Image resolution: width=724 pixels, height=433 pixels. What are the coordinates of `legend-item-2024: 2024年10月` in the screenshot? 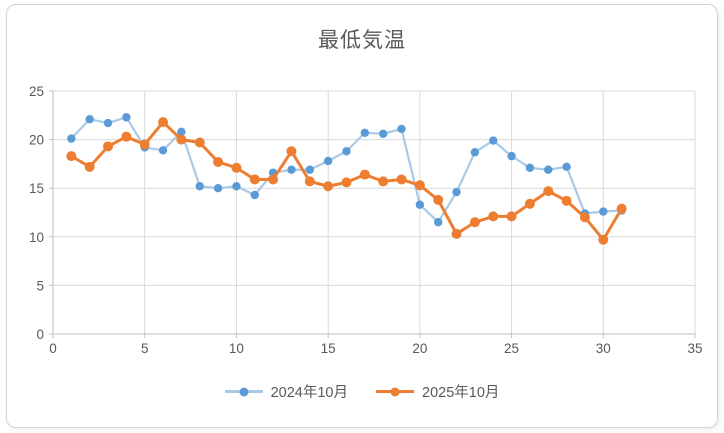 It's located at (286, 391).